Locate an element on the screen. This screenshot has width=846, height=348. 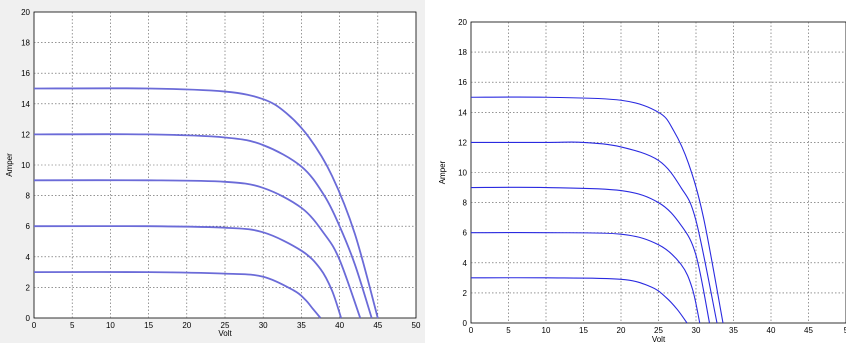
x-tick-label: 50 is located at coordinates (416, 325).